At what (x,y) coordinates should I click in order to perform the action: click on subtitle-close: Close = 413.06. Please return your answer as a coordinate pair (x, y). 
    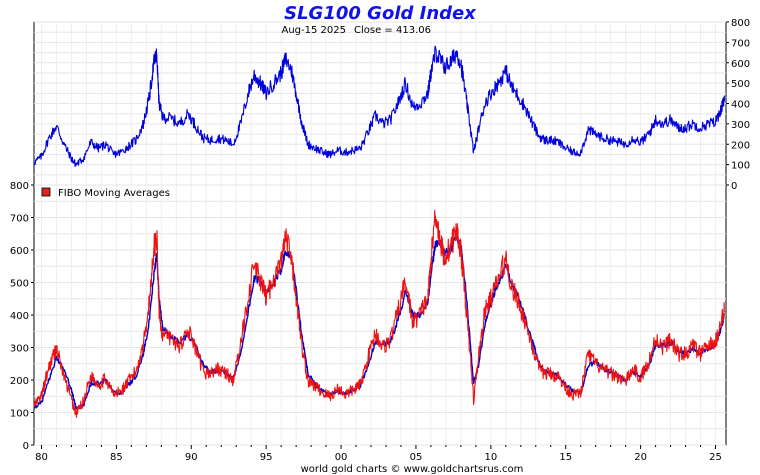
    Looking at the image, I should click on (392, 30).